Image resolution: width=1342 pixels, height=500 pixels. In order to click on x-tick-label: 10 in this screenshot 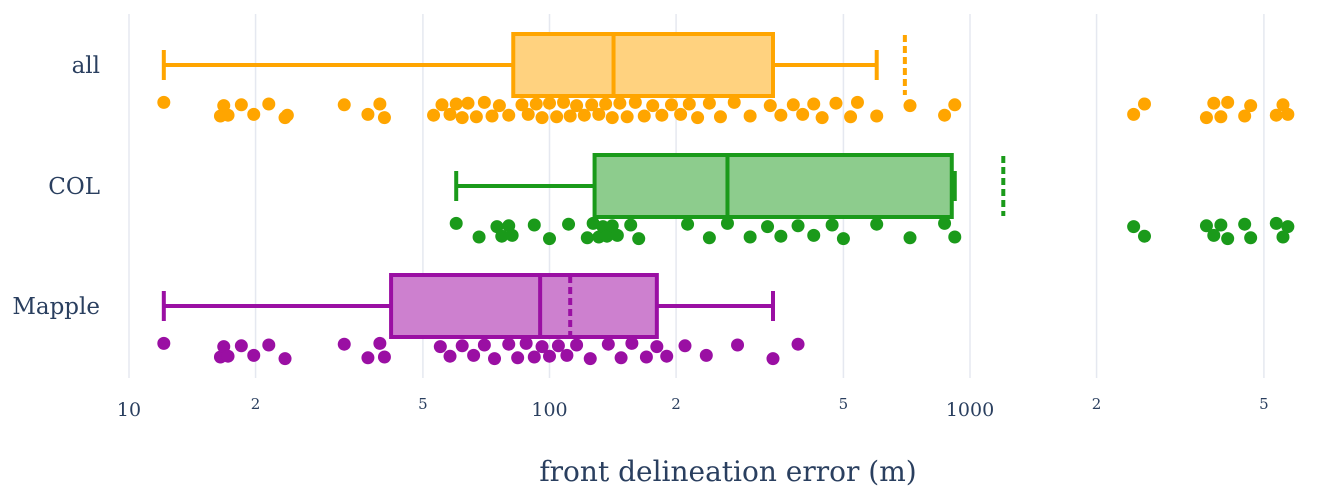, I will do `click(129, 410)`.